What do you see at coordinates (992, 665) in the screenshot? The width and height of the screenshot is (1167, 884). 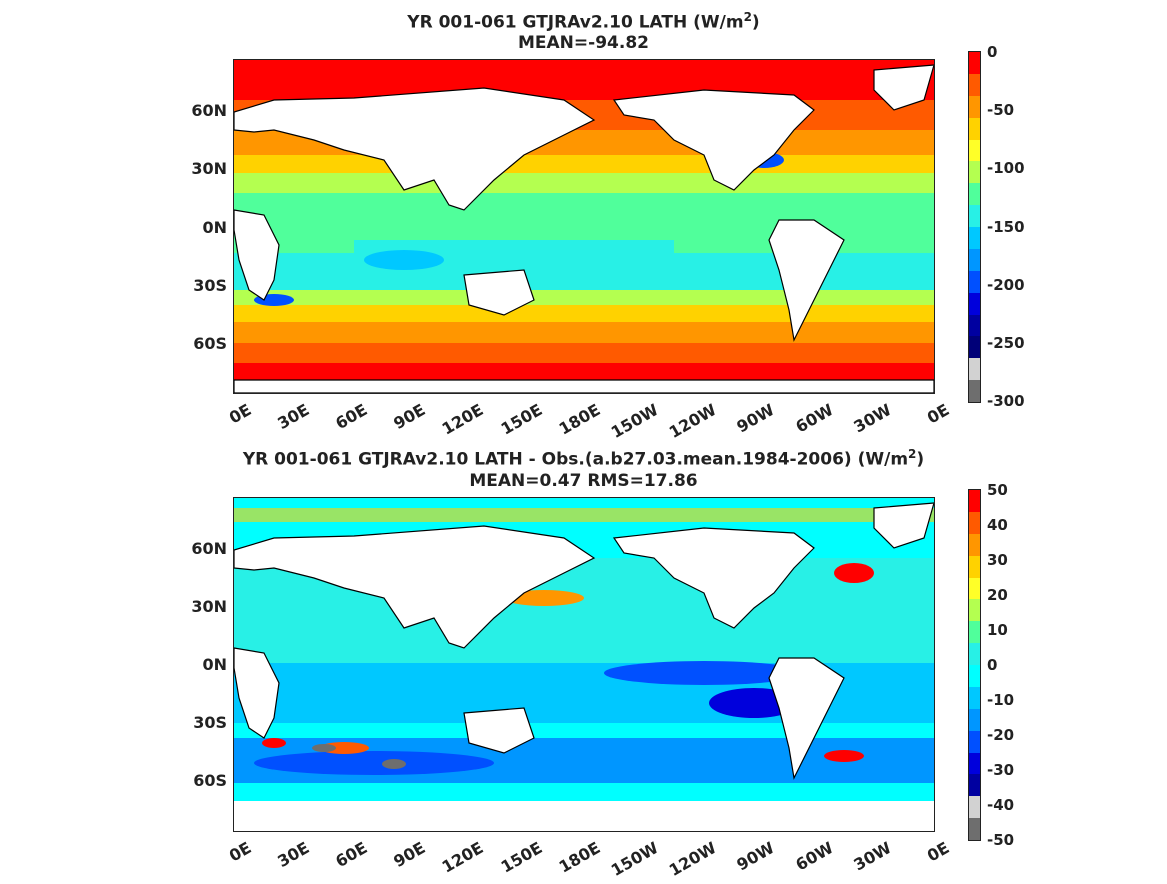 I see `panel-2-cbar-tick-5: 0` at bounding box center [992, 665].